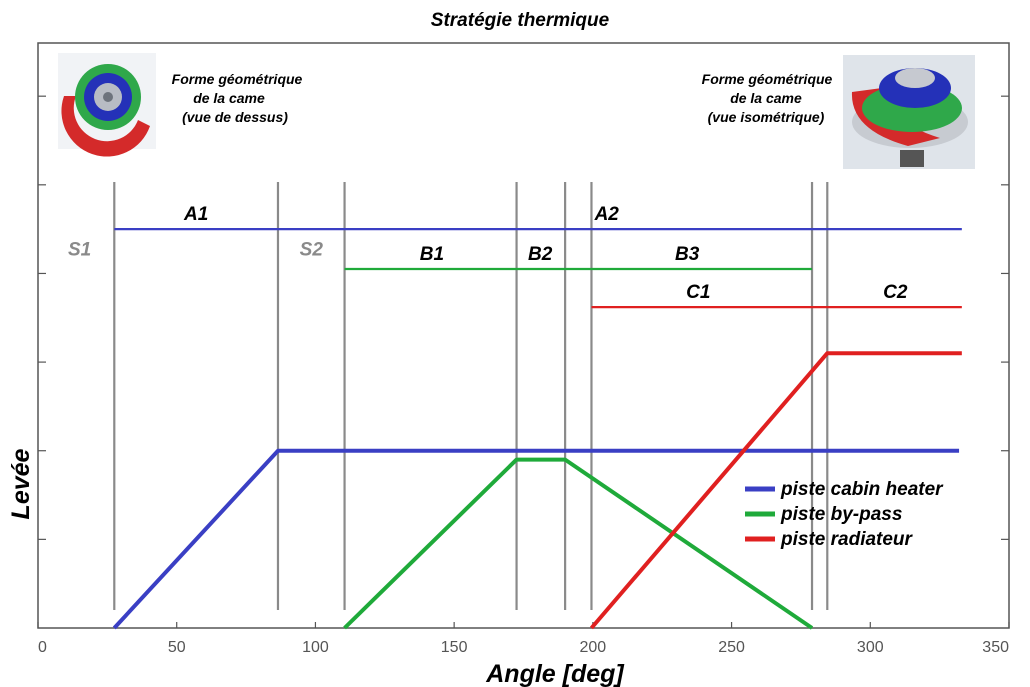 The height and width of the screenshot is (687, 1030). What do you see at coordinates (312, 250) in the screenshot?
I see `state-label: S2` at bounding box center [312, 250].